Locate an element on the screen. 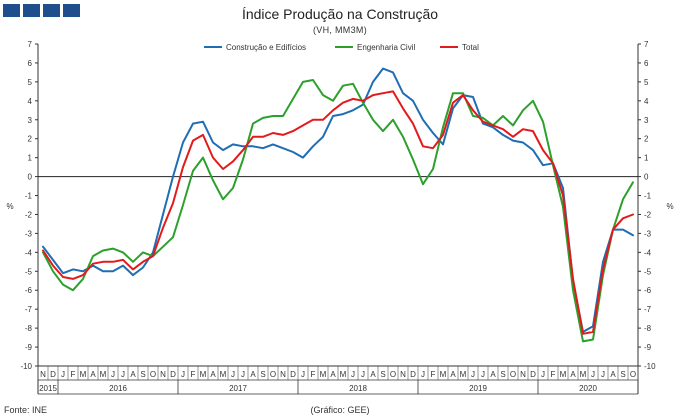  y-tick-label-left: 1 is located at coordinates (30, 158).